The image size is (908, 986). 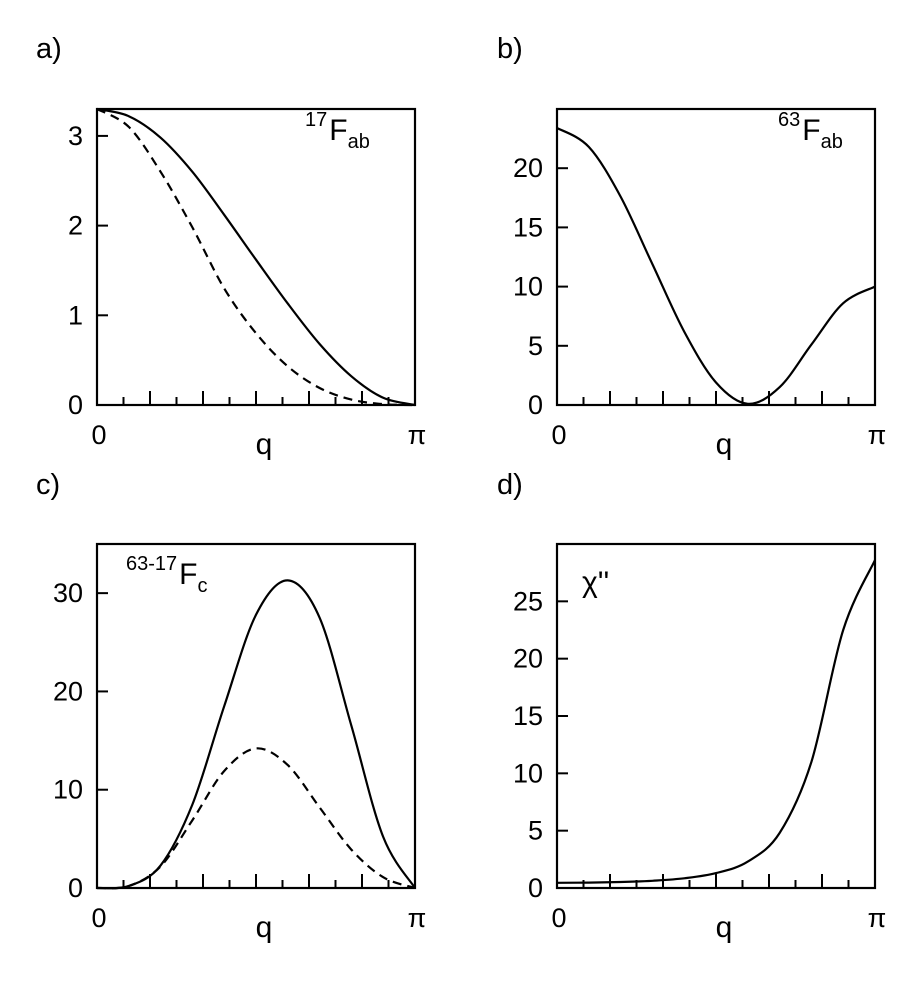 I want to click on series-annotation: 63-17Fc, so click(x=166, y=575).